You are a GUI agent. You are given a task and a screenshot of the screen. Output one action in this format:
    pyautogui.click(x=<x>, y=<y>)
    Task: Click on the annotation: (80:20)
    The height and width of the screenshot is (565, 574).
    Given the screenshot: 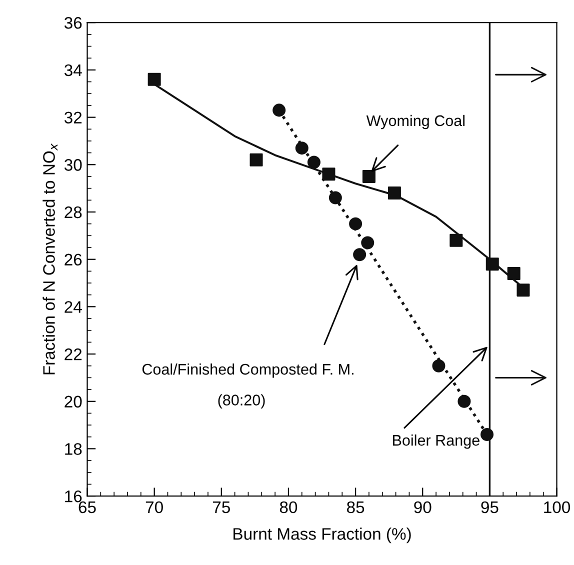 What is the action you would take?
    pyautogui.click(x=241, y=401)
    